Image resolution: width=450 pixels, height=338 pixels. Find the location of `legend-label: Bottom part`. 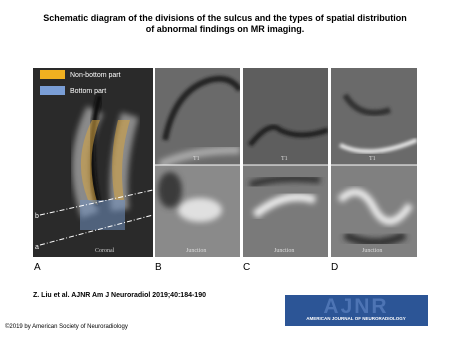

legend-label: Bottom part is located at coordinates (88, 91).